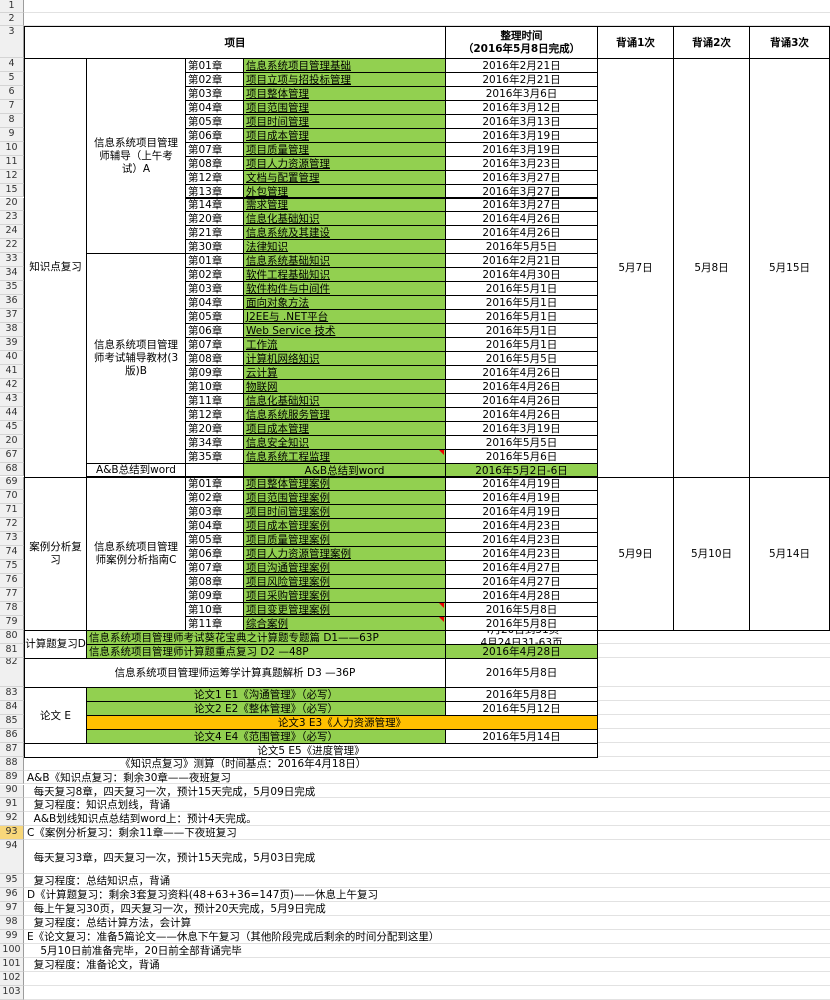 Image resolution: width=830 pixels, height=1000 pixels. Describe the element at coordinates (12, 951) in the screenshot. I see `row-header: 100` at that location.